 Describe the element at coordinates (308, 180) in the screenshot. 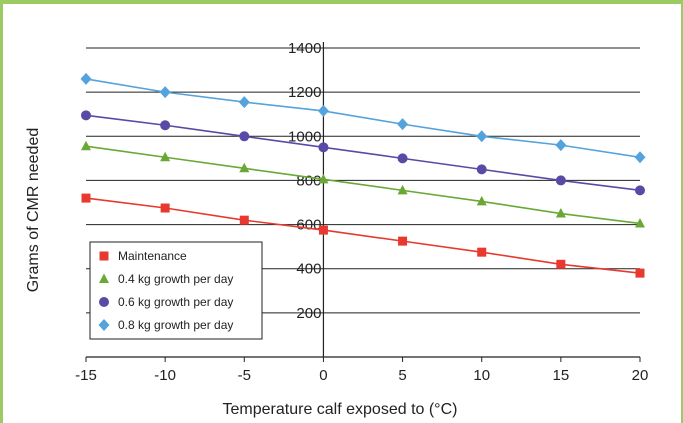

I see `y-tick-label: 800` at that location.